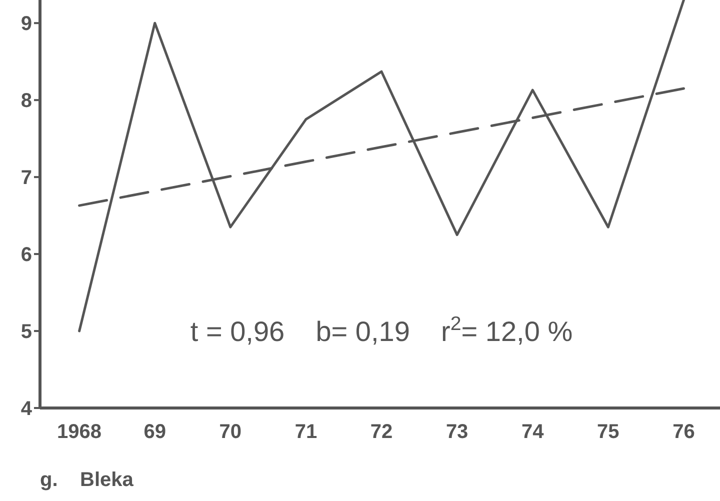  I want to click on y-tick-label: 8, so click(26, 101).